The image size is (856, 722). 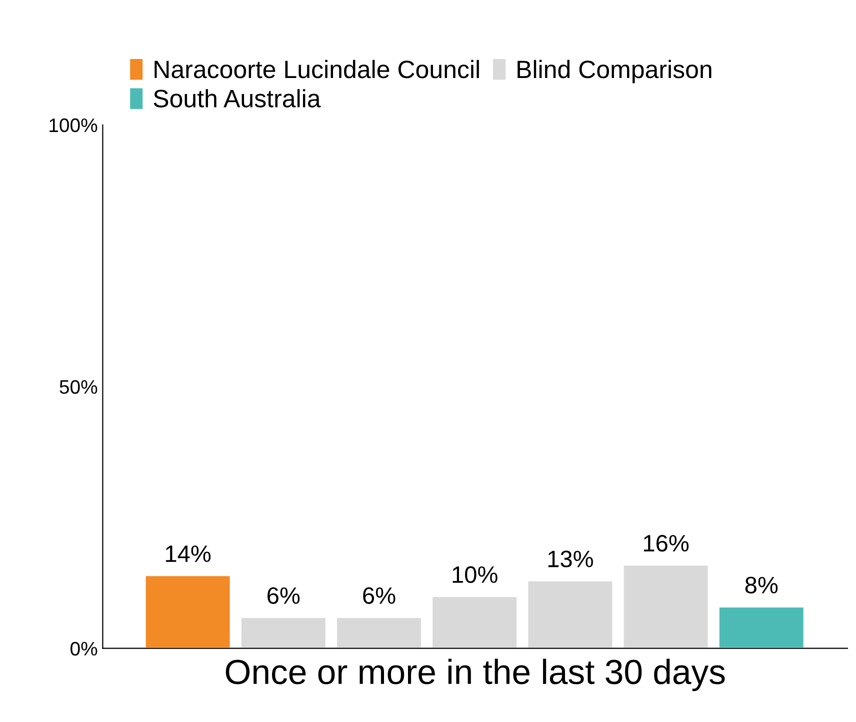 I want to click on y-tick-label: 0%, so click(x=84, y=649).